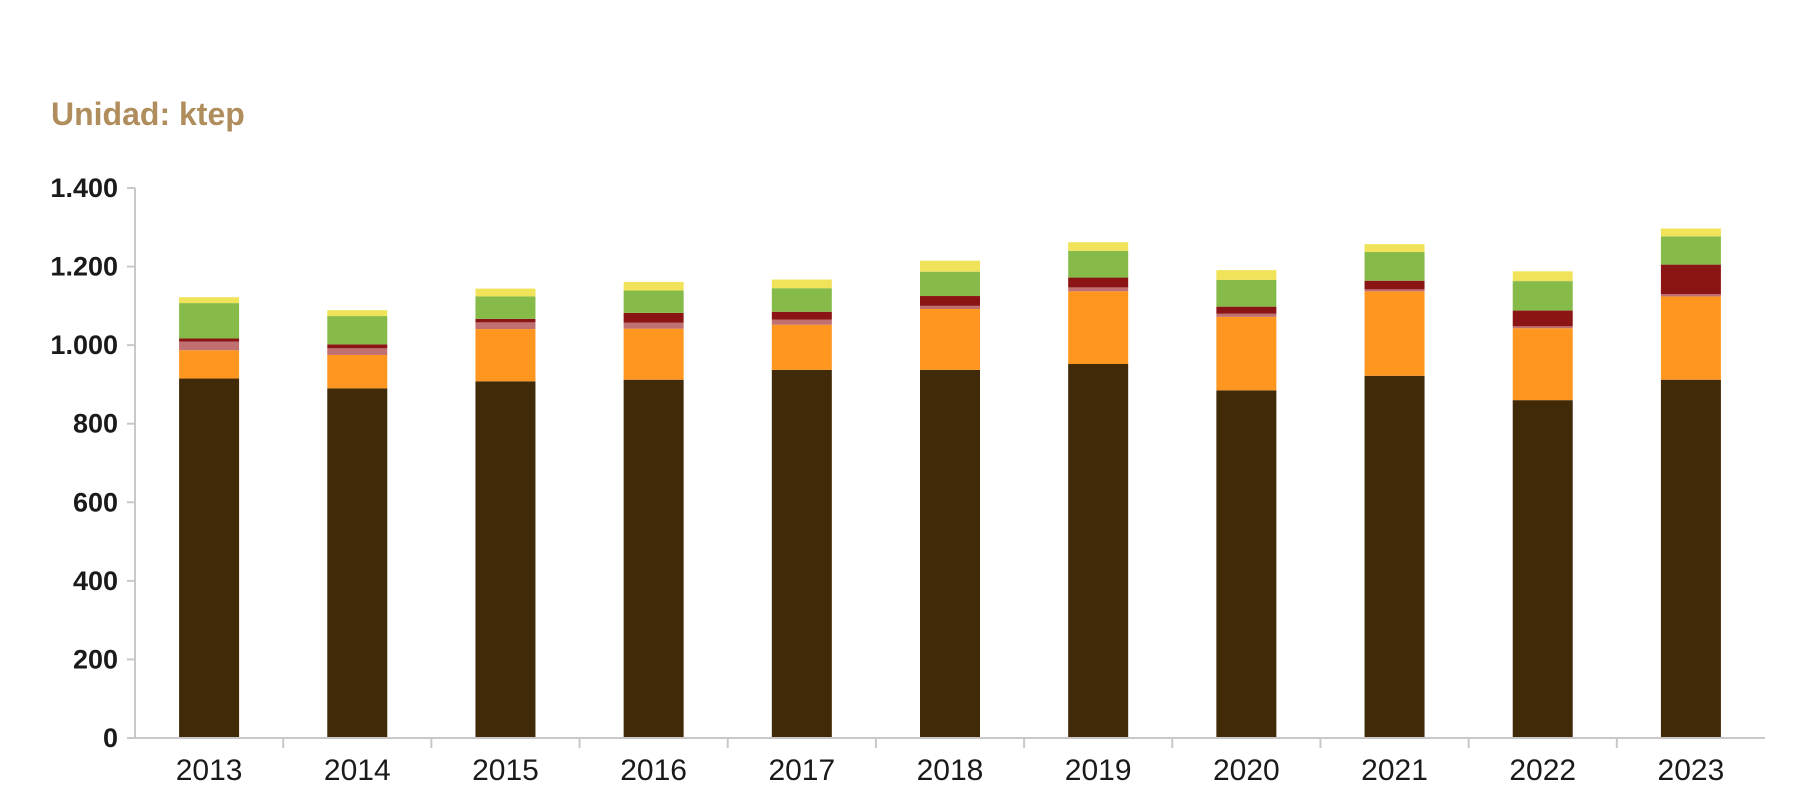  What do you see at coordinates (148, 114) in the screenshot?
I see `unit-label: Unidad: ktep` at bounding box center [148, 114].